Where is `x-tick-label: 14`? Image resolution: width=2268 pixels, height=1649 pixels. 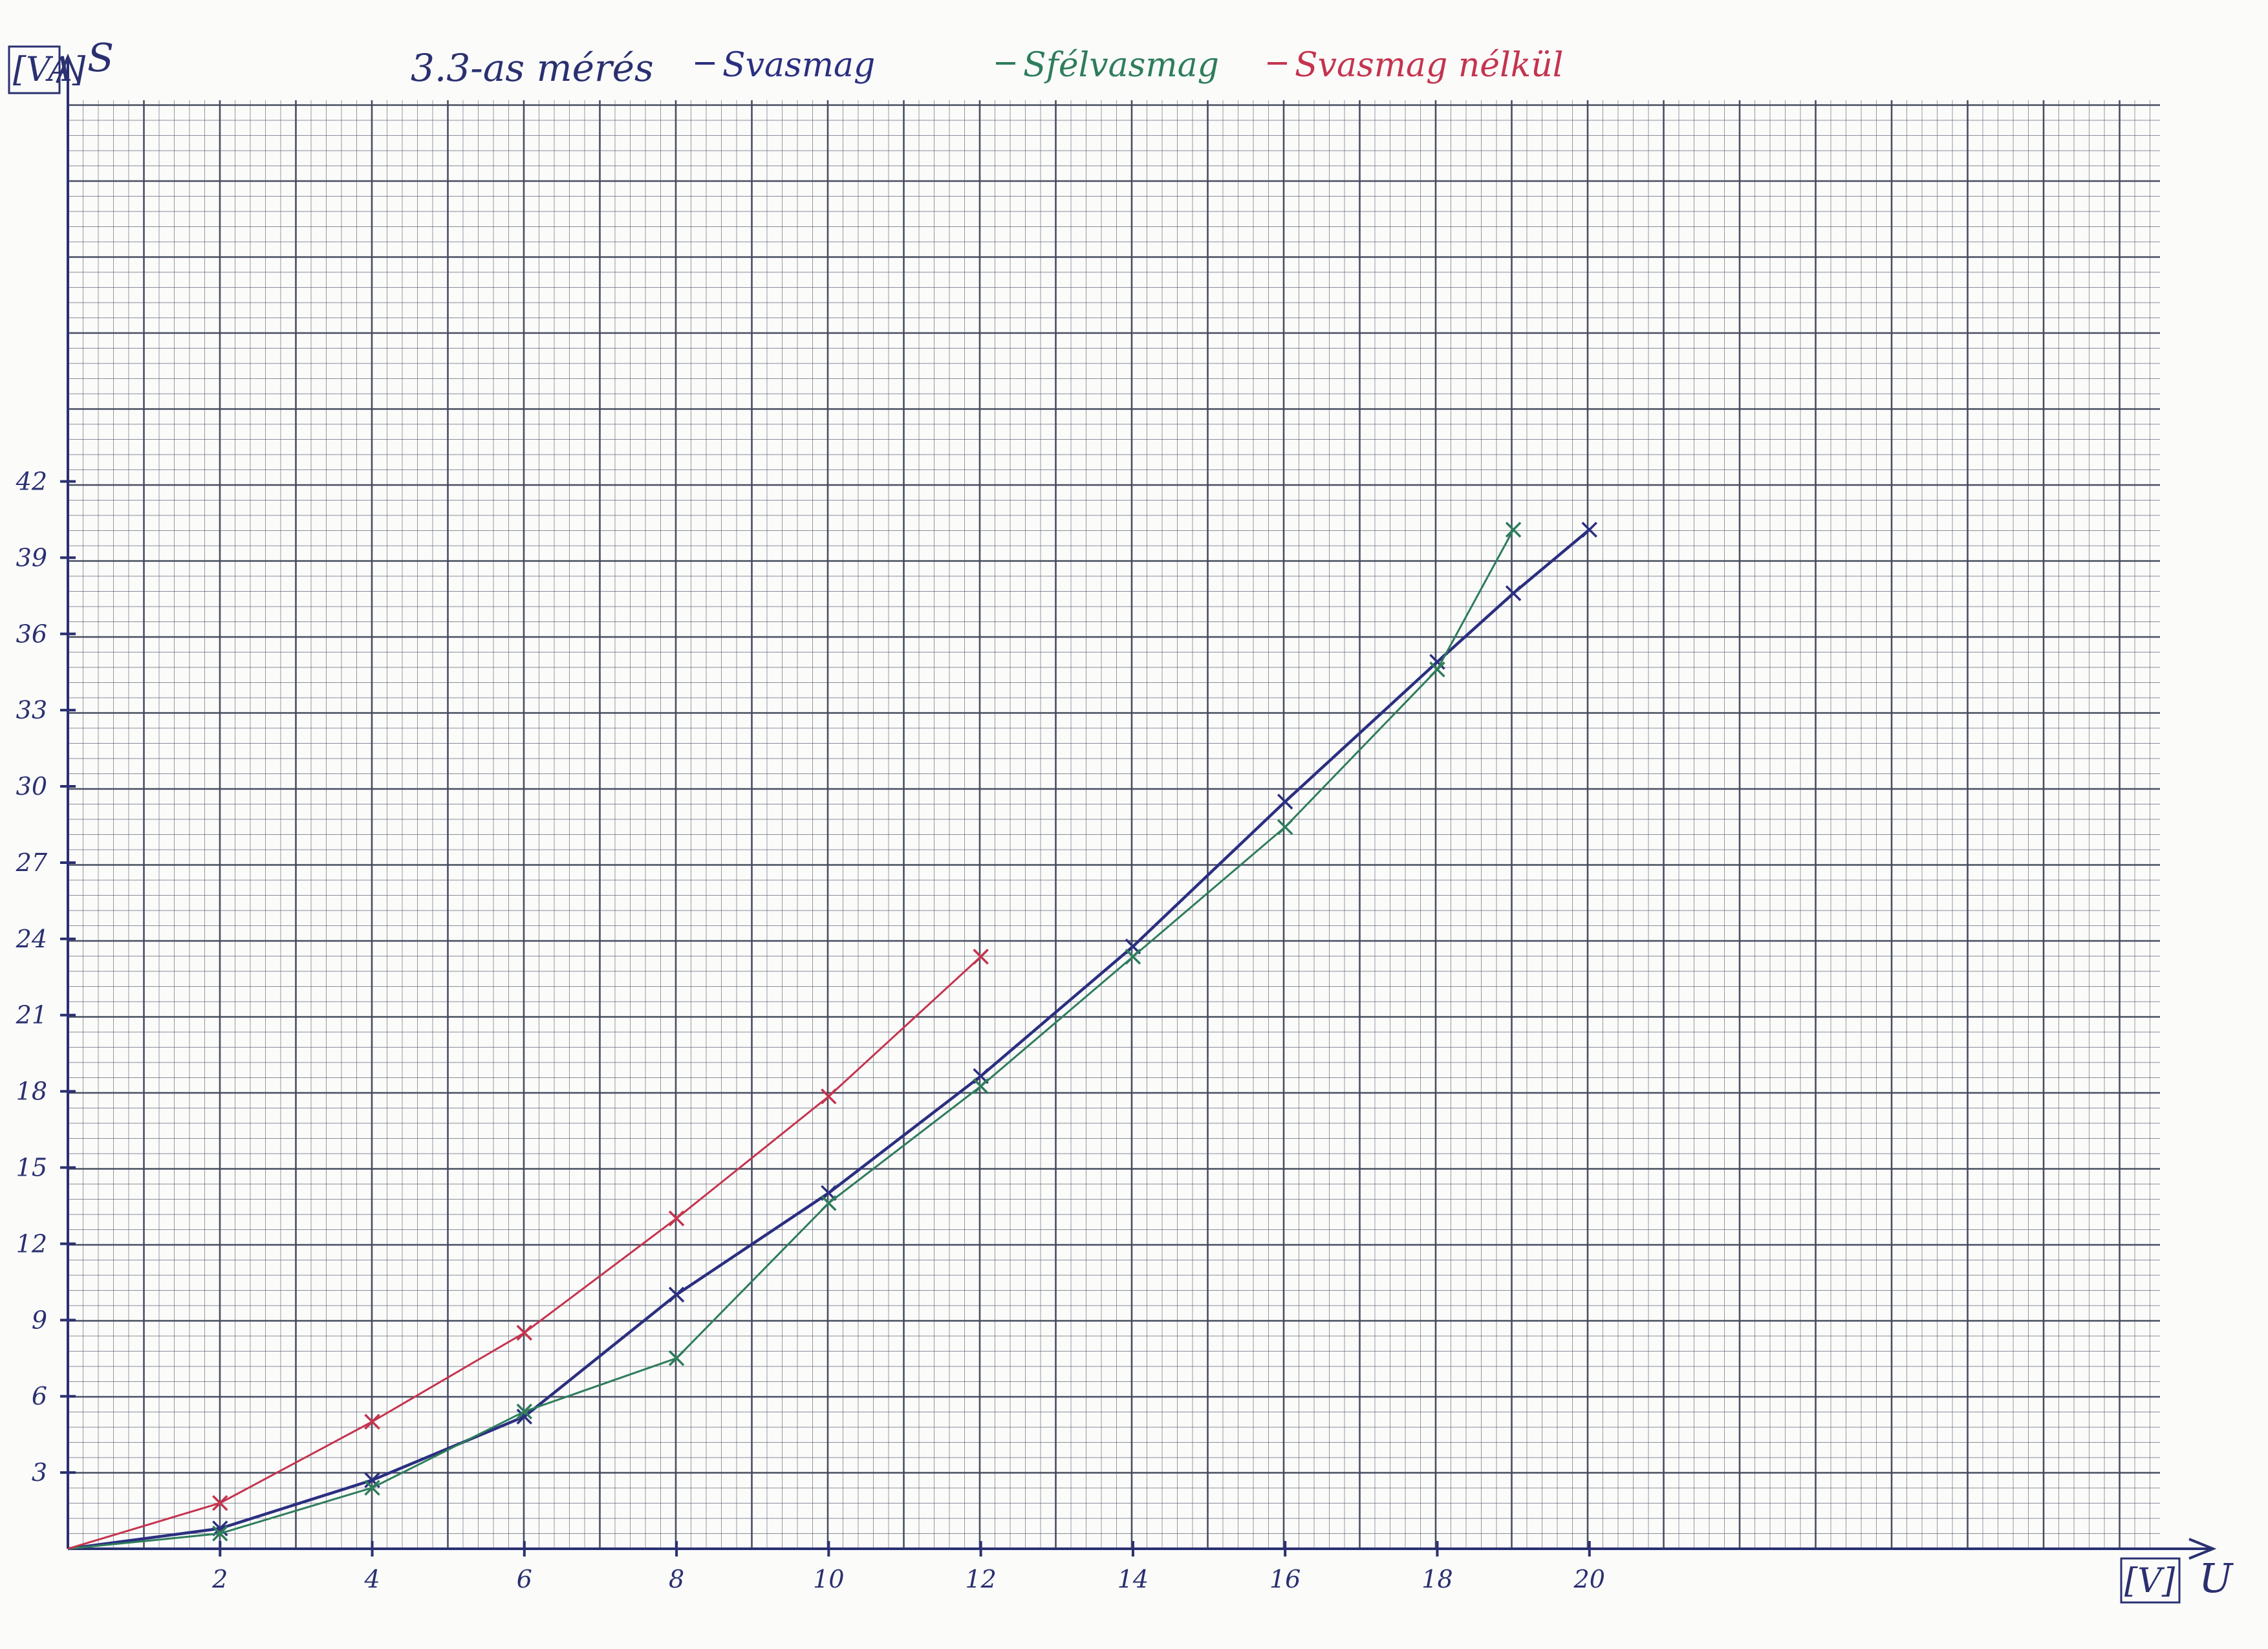
x-tick-label: 14 is located at coordinates (1133, 1579).